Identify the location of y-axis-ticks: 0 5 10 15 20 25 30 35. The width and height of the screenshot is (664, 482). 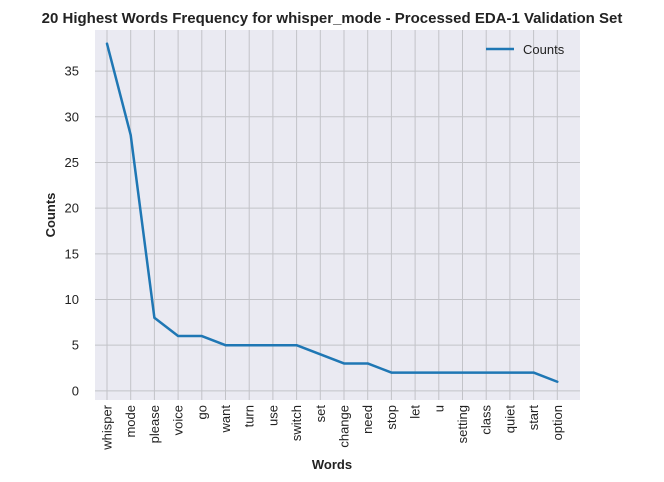
(72, 231).